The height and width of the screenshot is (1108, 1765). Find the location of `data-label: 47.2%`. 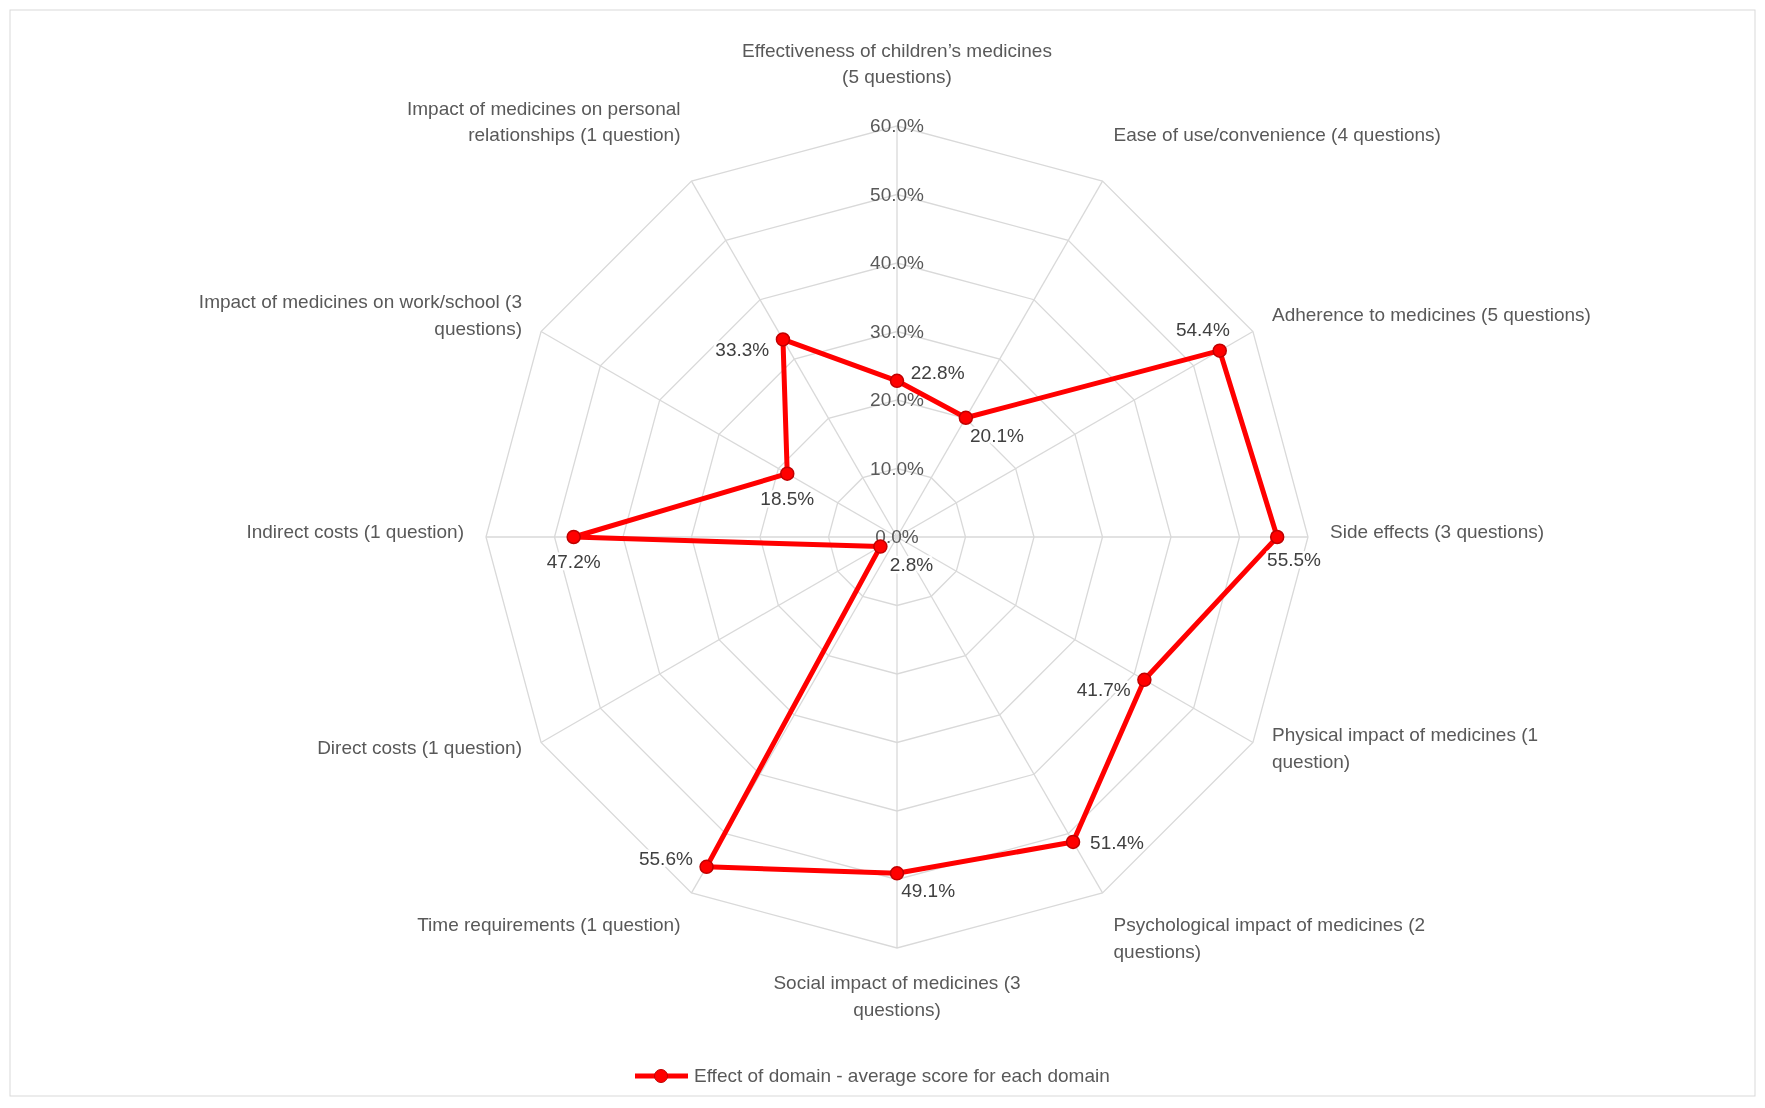

data-label: 47.2% is located at coordinates (573, 561).